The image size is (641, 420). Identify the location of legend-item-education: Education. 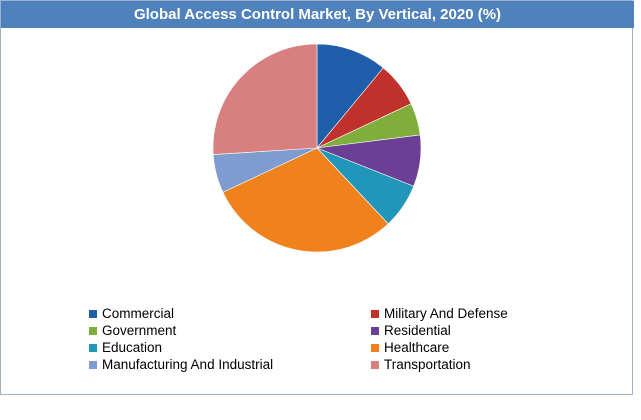
(125, 347).